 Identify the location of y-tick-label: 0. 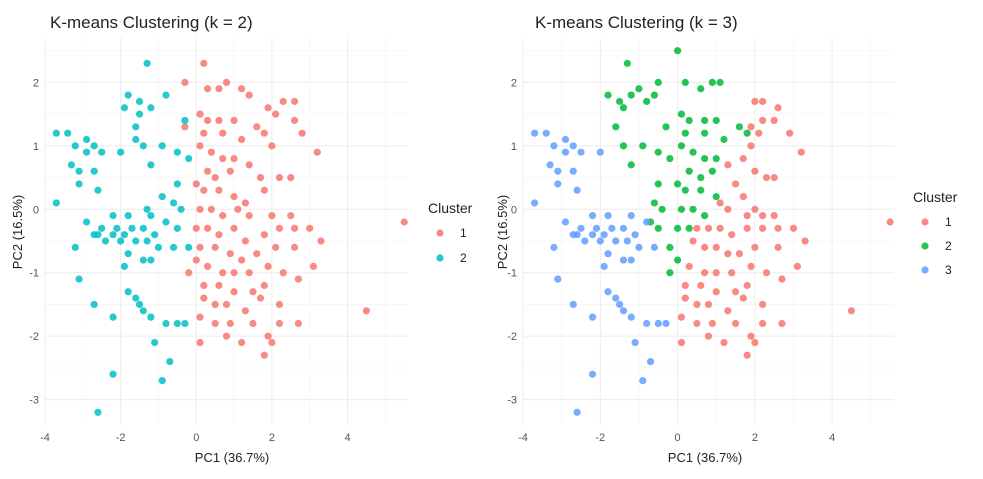
(36, 210).